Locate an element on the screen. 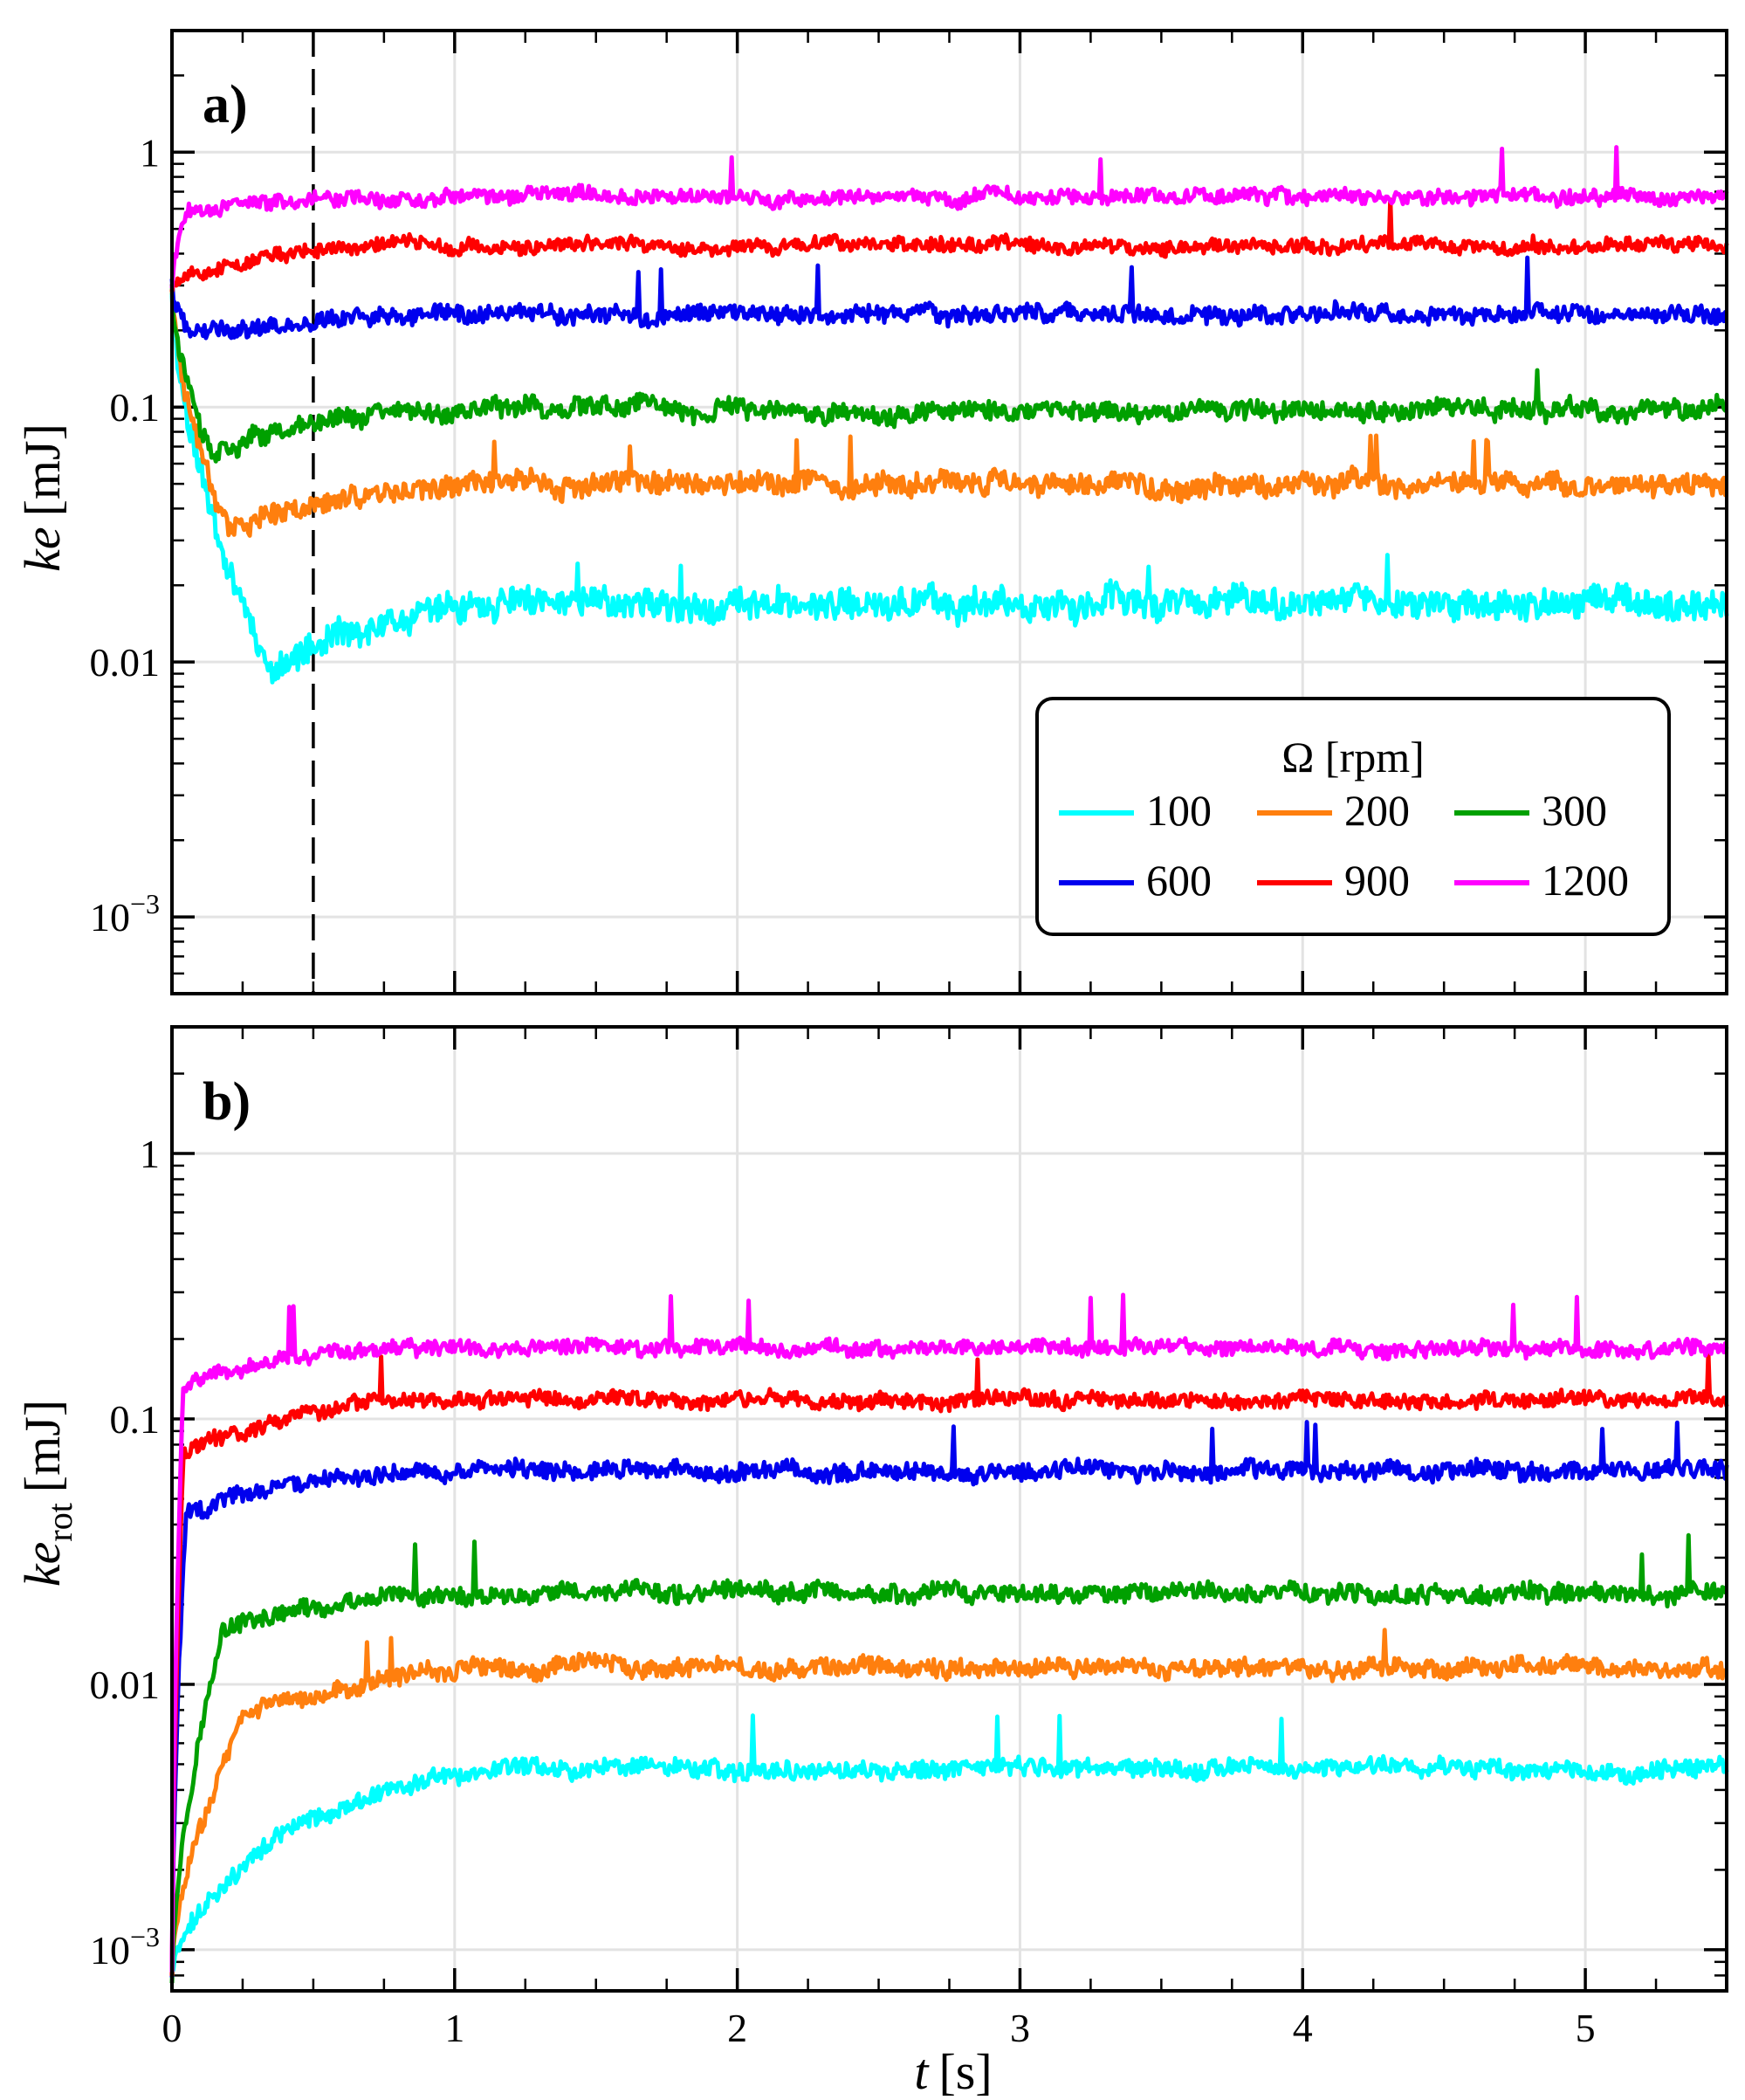  panel-b-x-tick-labels: 0 1 2 3 4 5 is located at coordinates (879, 2028).